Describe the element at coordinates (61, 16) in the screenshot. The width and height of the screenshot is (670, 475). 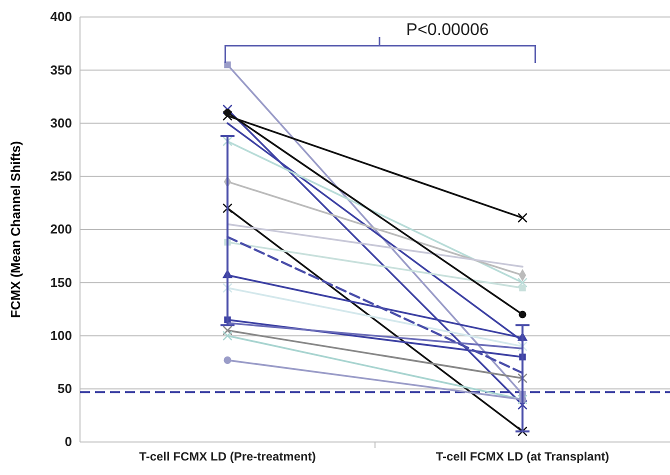
I see `y-tick-label: 400` at that location.